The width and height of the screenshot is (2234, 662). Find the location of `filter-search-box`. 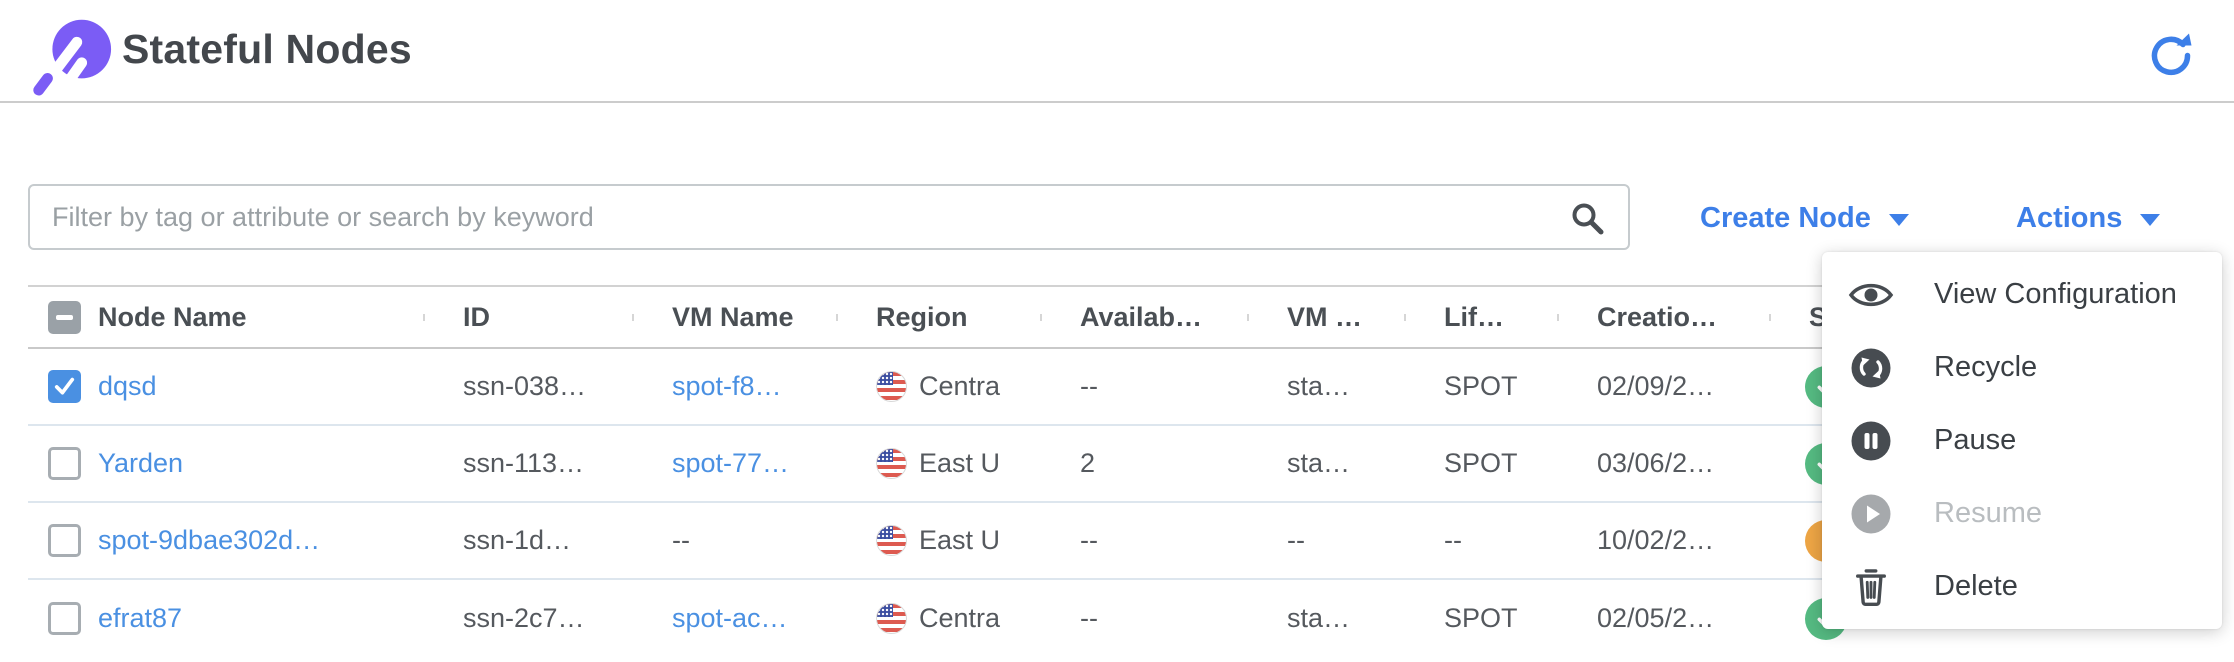

filter-search-box is located at coordinates (829, 217).